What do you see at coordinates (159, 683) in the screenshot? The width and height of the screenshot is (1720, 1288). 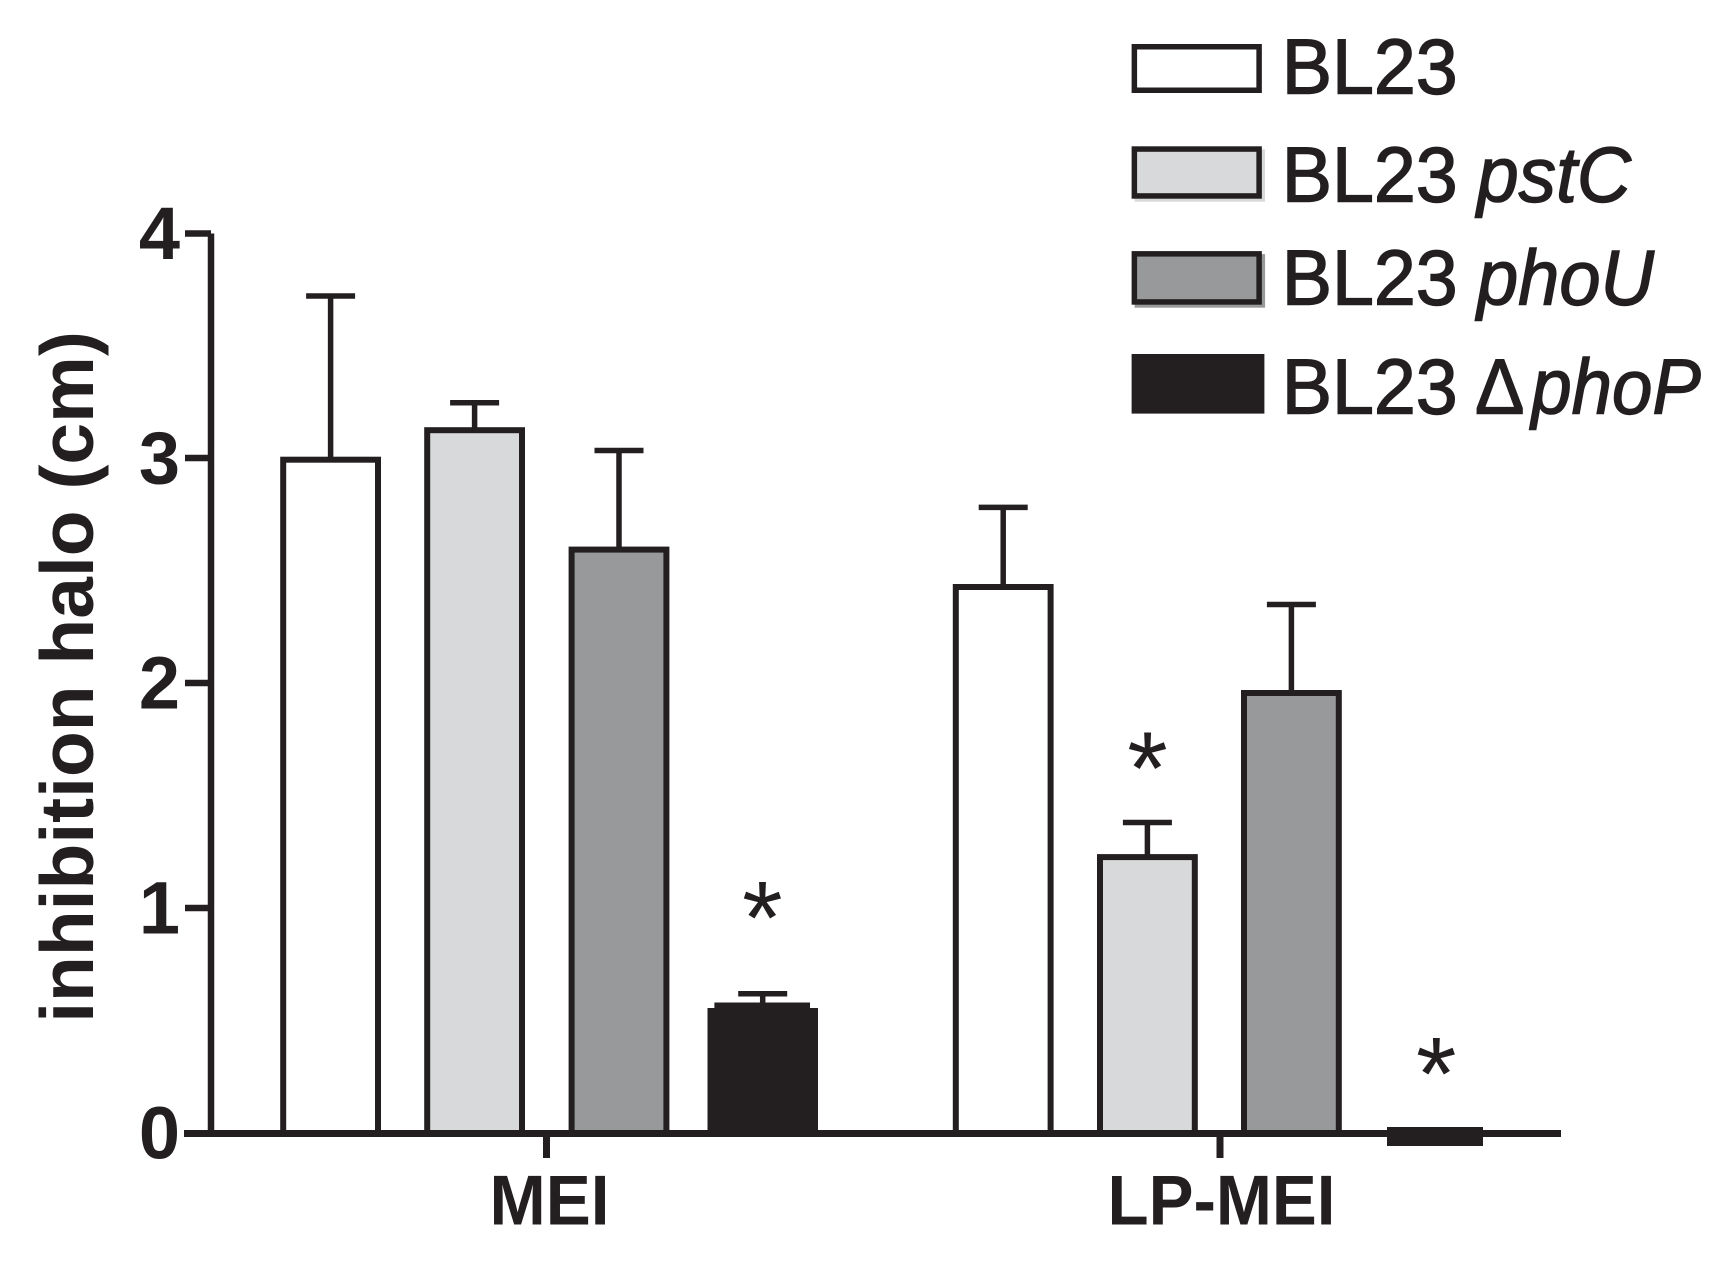 I see `svg-text: 2` at bounding box center [159, 683].